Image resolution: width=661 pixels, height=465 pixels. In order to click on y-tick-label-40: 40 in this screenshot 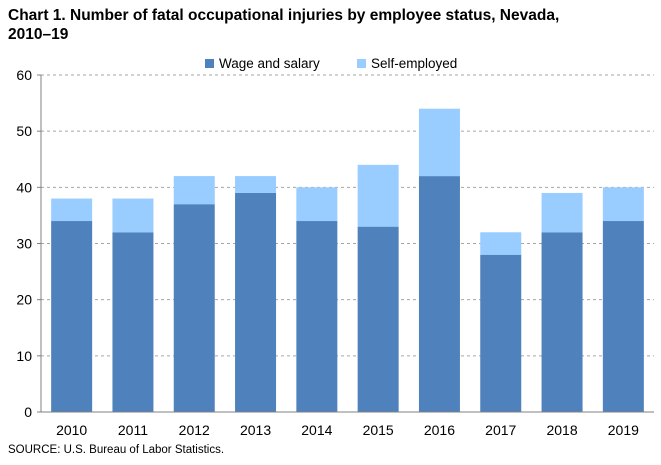, I will do `click(24, 187)`.